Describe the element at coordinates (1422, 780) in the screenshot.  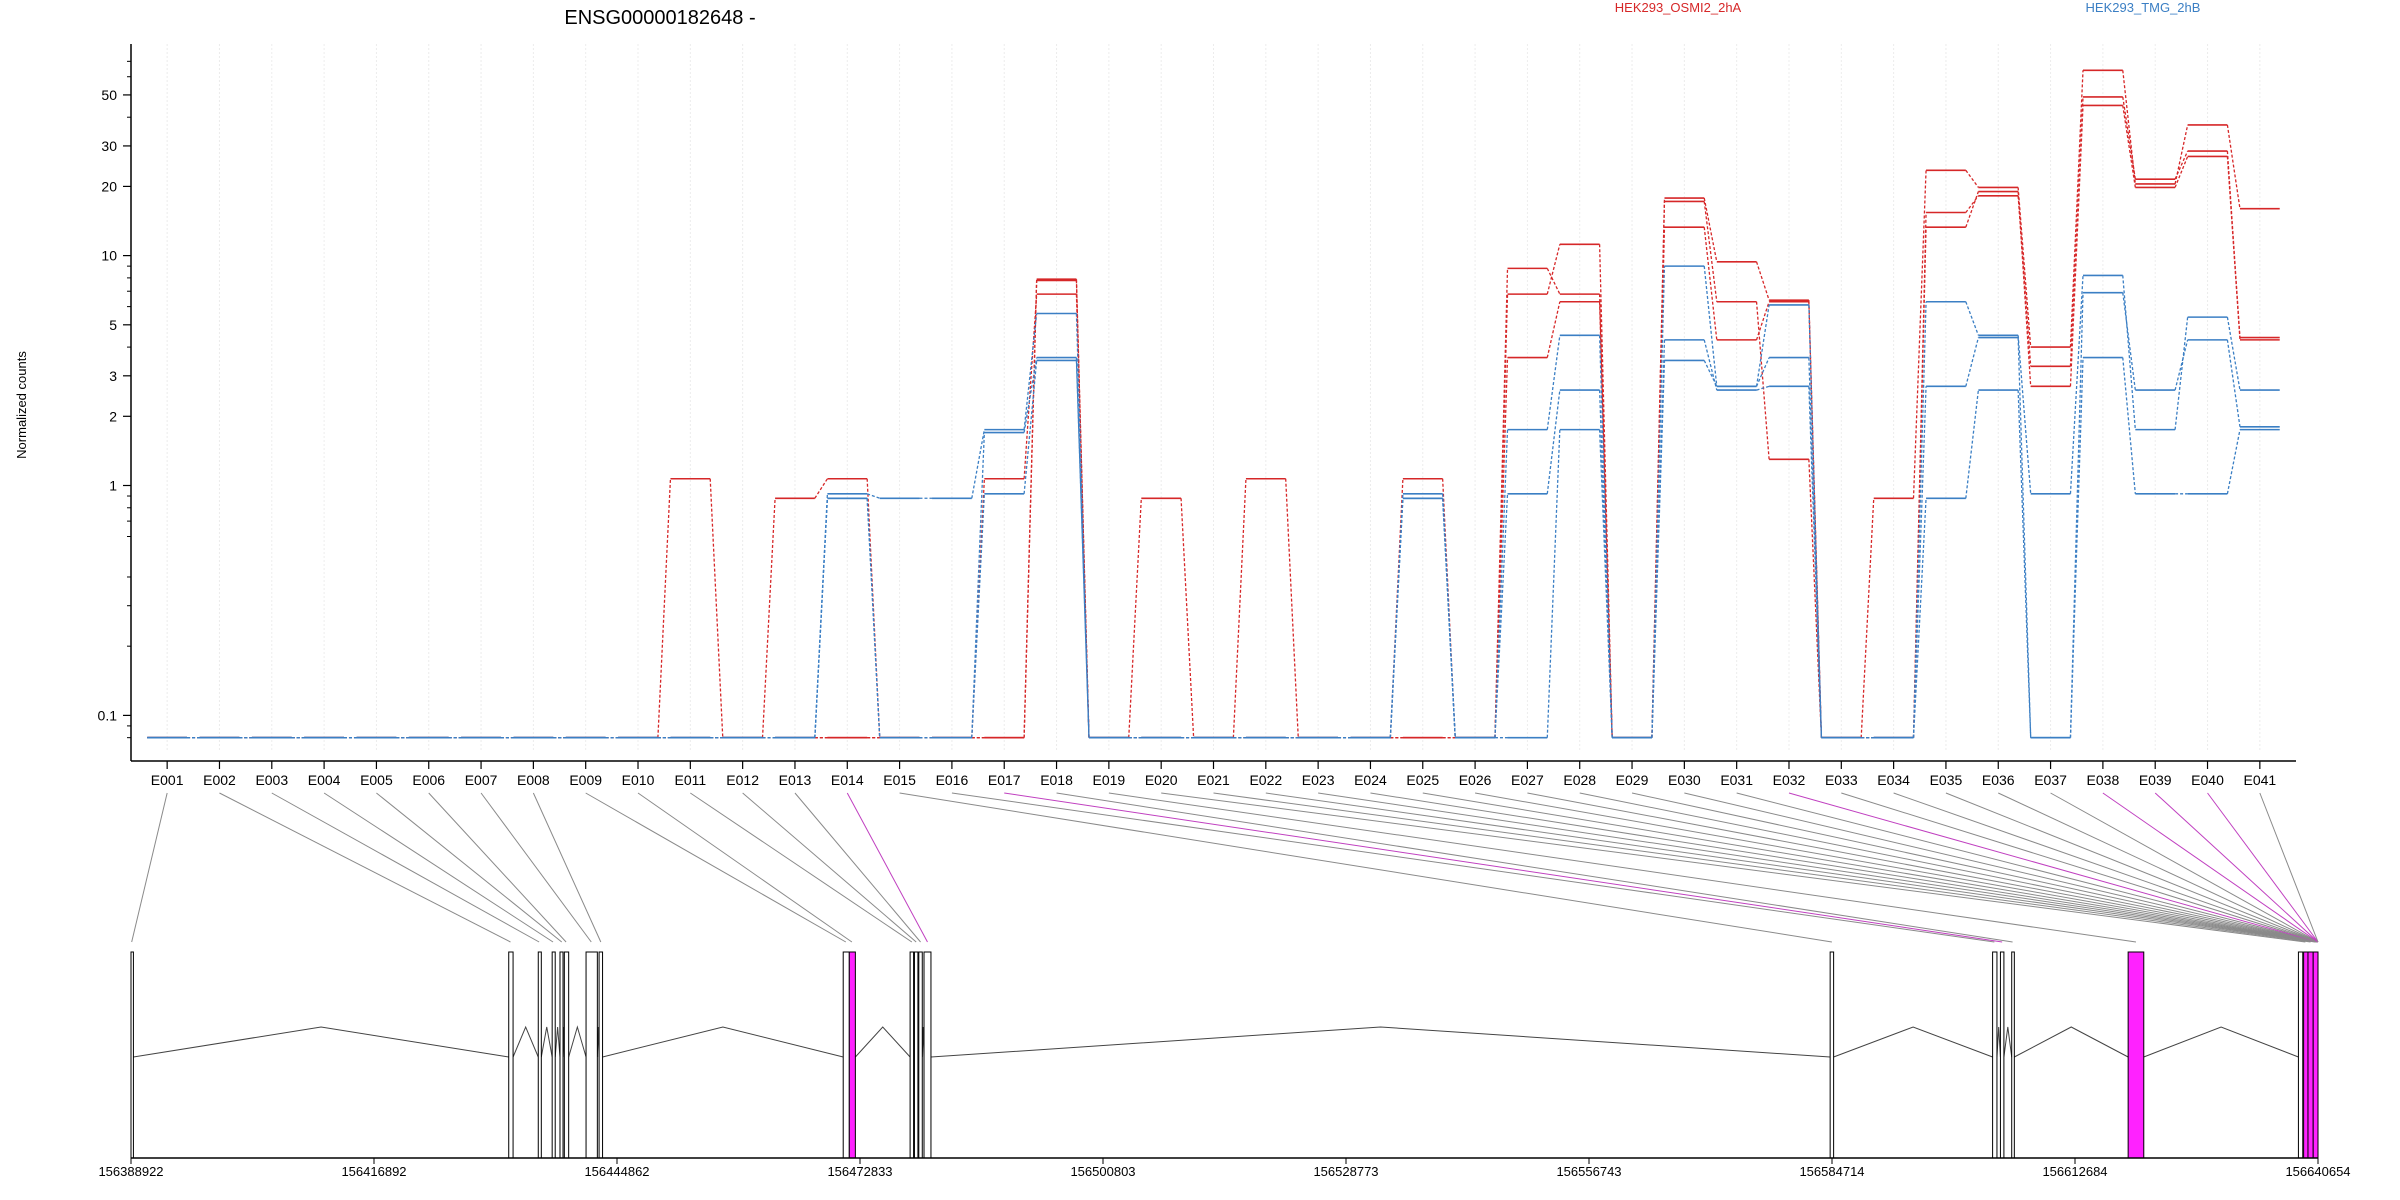
I see `x-tick-label: E025` at that location.